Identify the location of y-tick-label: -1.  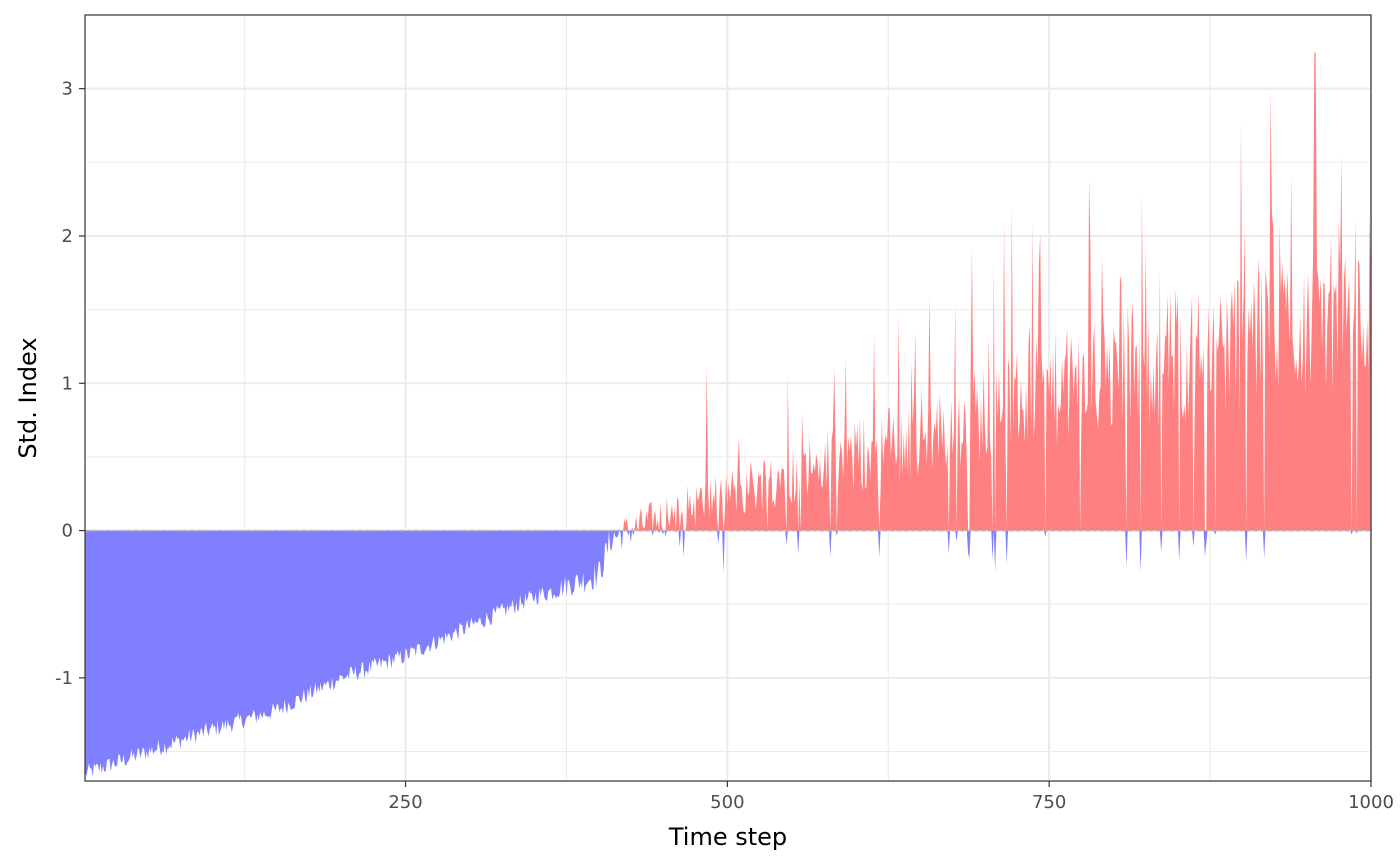
(64, 678).